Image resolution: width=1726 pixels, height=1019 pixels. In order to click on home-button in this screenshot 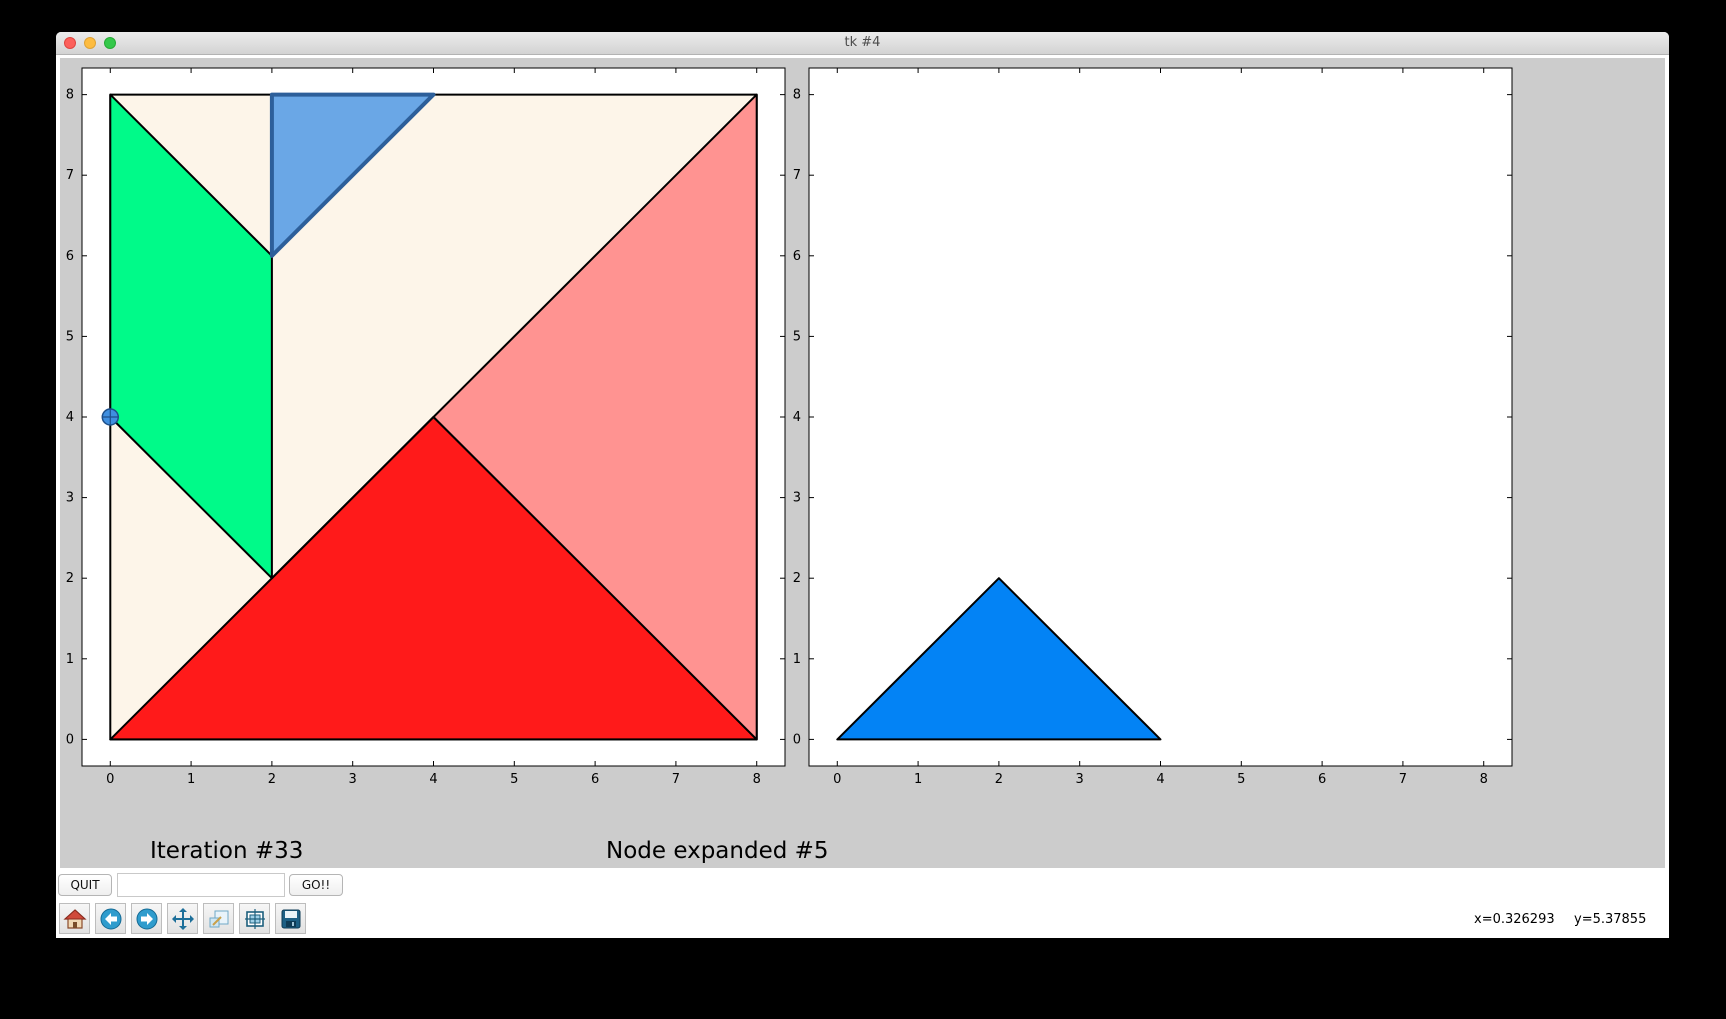, I will do `click(74, 918)`.